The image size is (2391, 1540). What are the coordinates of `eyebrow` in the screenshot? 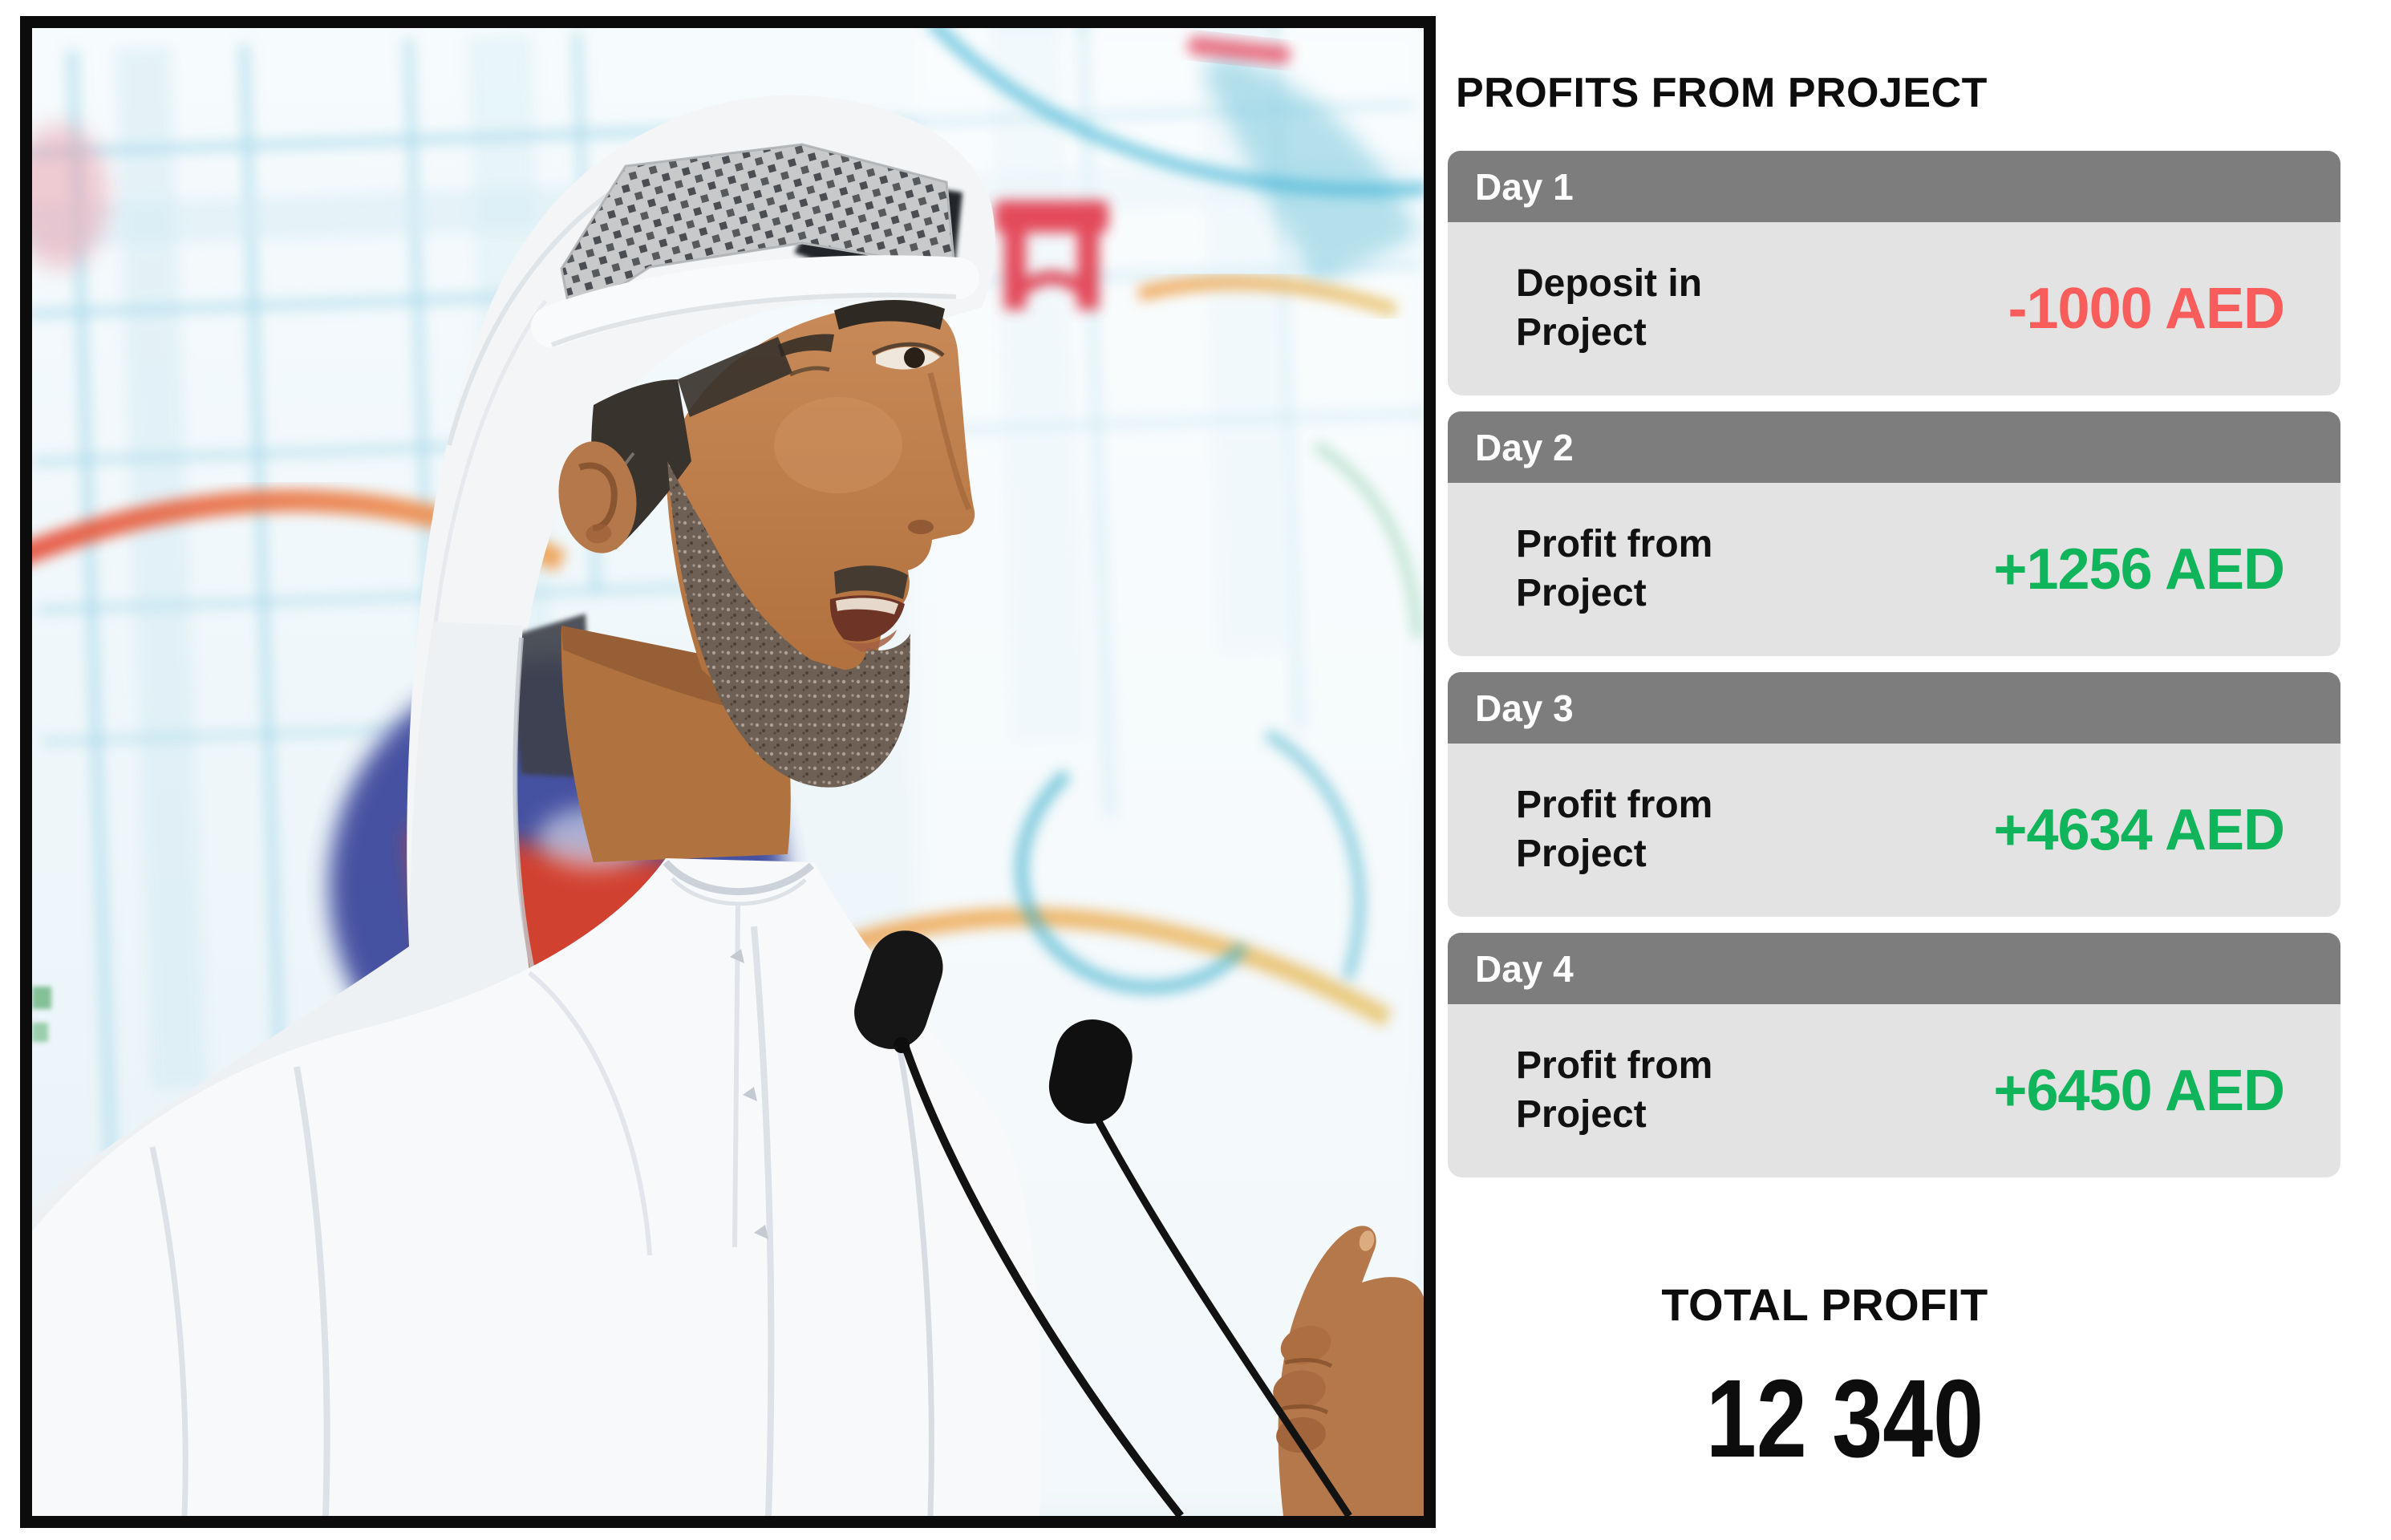 It's located at (889, 314).